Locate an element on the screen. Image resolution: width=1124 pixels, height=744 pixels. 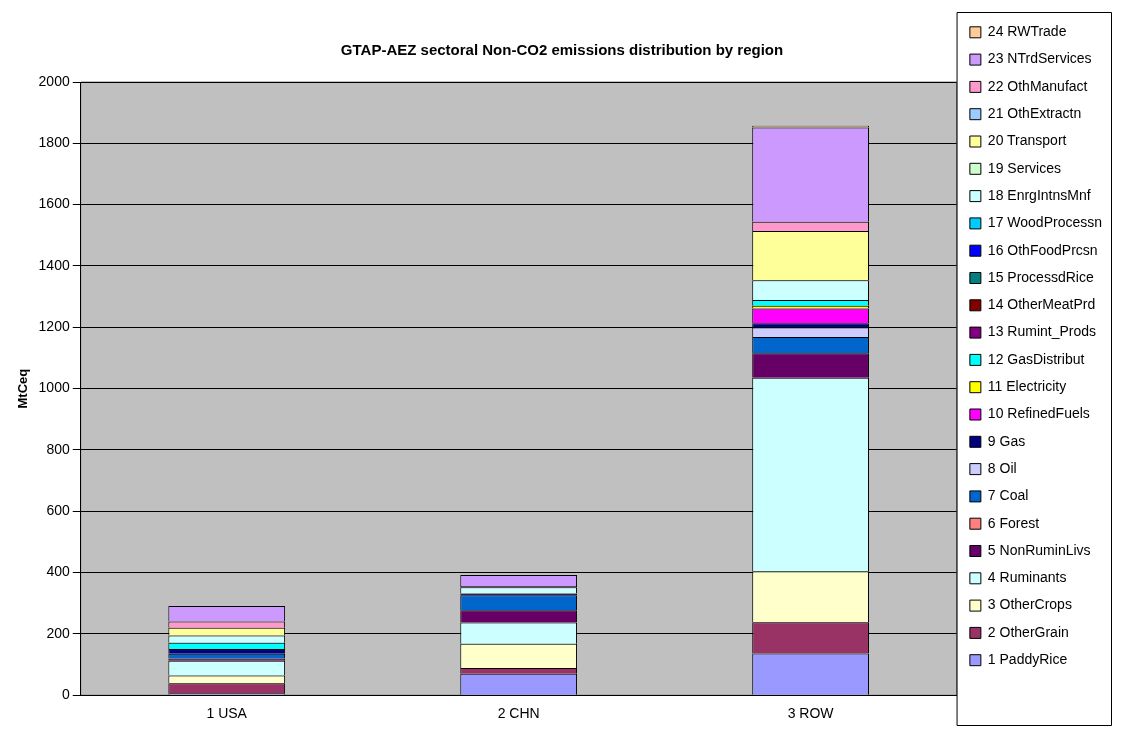
legend-label: 20 Transport is located at coordinates (1027, 140).